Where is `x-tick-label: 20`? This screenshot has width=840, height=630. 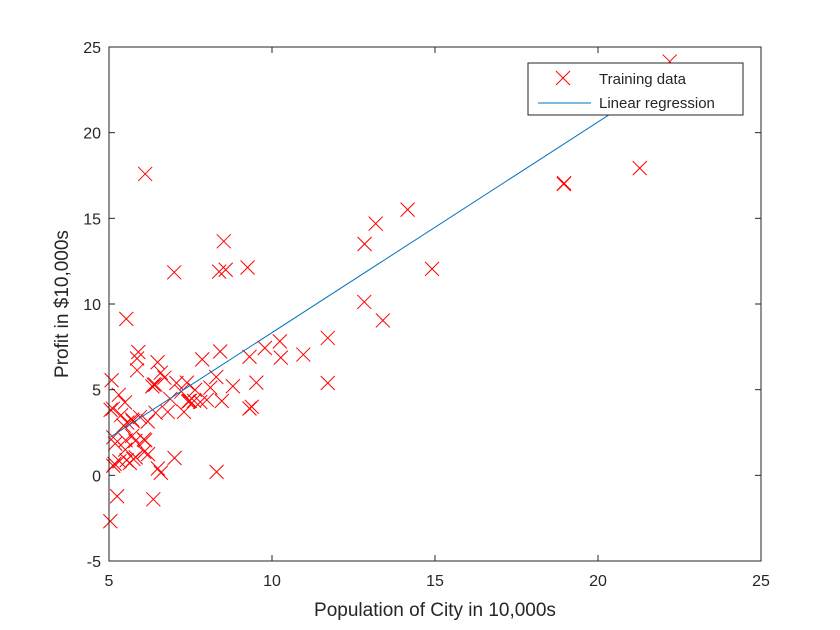
x-tick-label: 20 is located at coordinates (598, 581).